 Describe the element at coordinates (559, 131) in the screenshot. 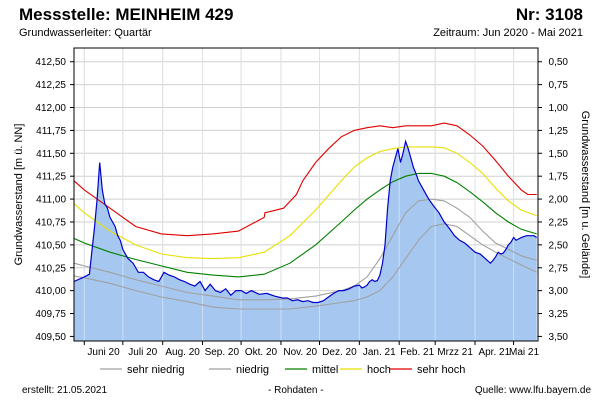

I see `y-right-tick-label: 1,25` at that location.